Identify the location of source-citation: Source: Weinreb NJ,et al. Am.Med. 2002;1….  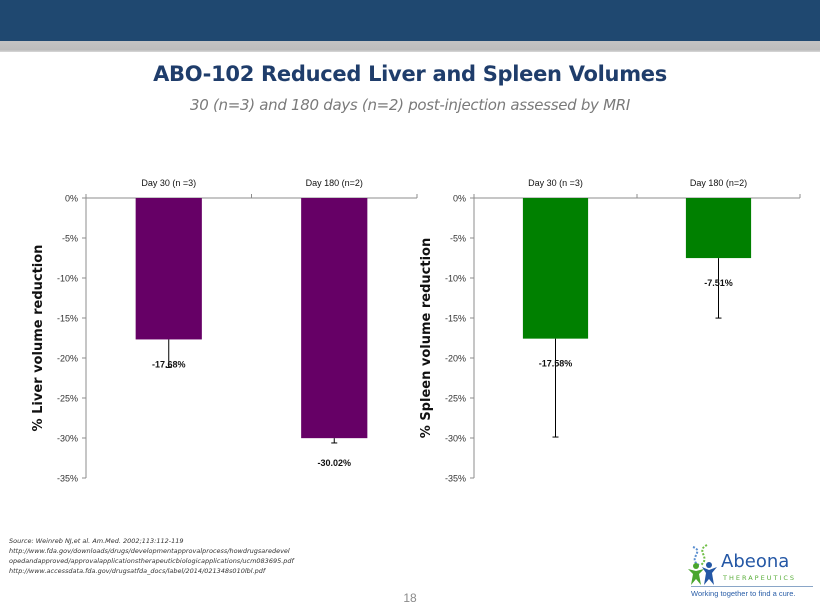
(96, 541).